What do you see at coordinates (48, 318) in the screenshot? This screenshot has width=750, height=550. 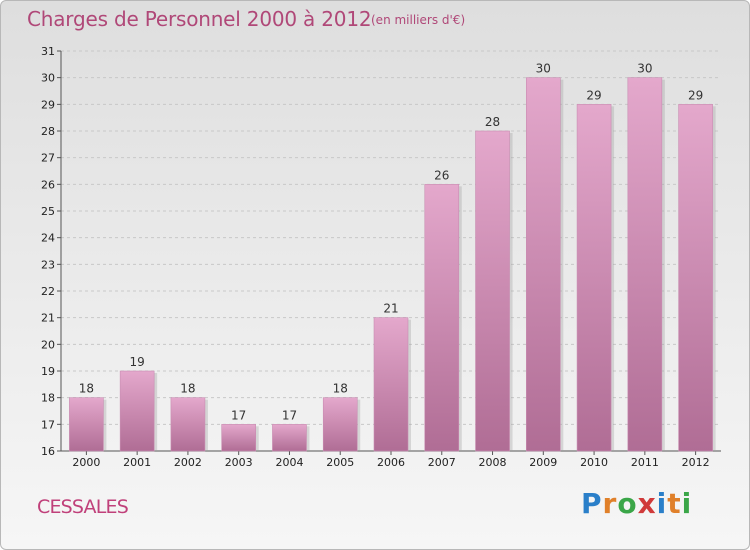 I see `y-tick-label: 21` at bounding box center [48, 318].